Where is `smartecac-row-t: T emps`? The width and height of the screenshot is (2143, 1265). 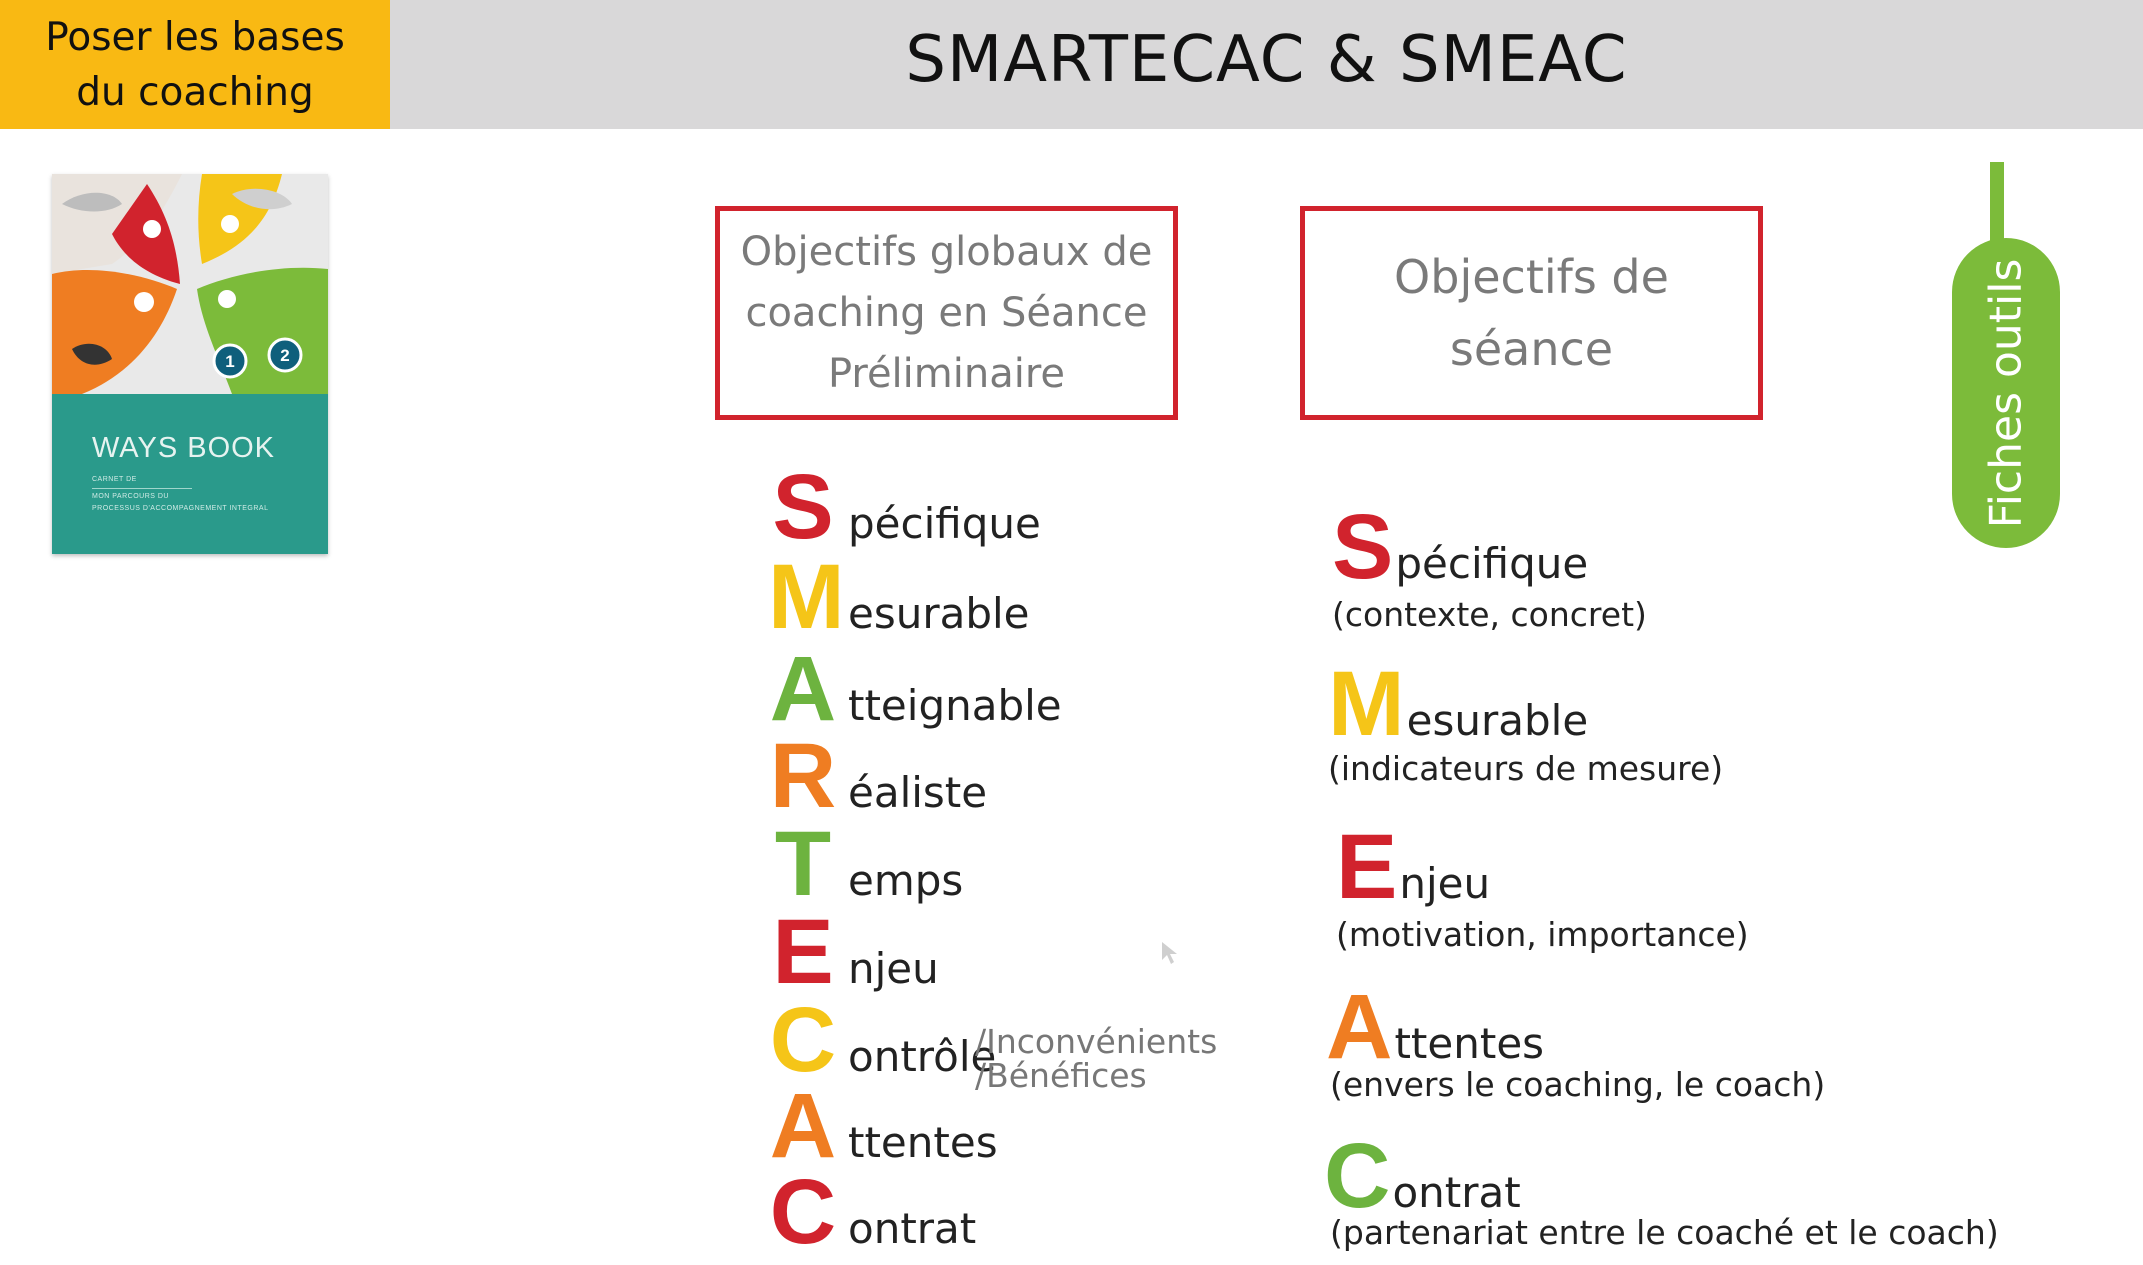
smartecac-row-t: T emps is located at coordinates (865, 864).